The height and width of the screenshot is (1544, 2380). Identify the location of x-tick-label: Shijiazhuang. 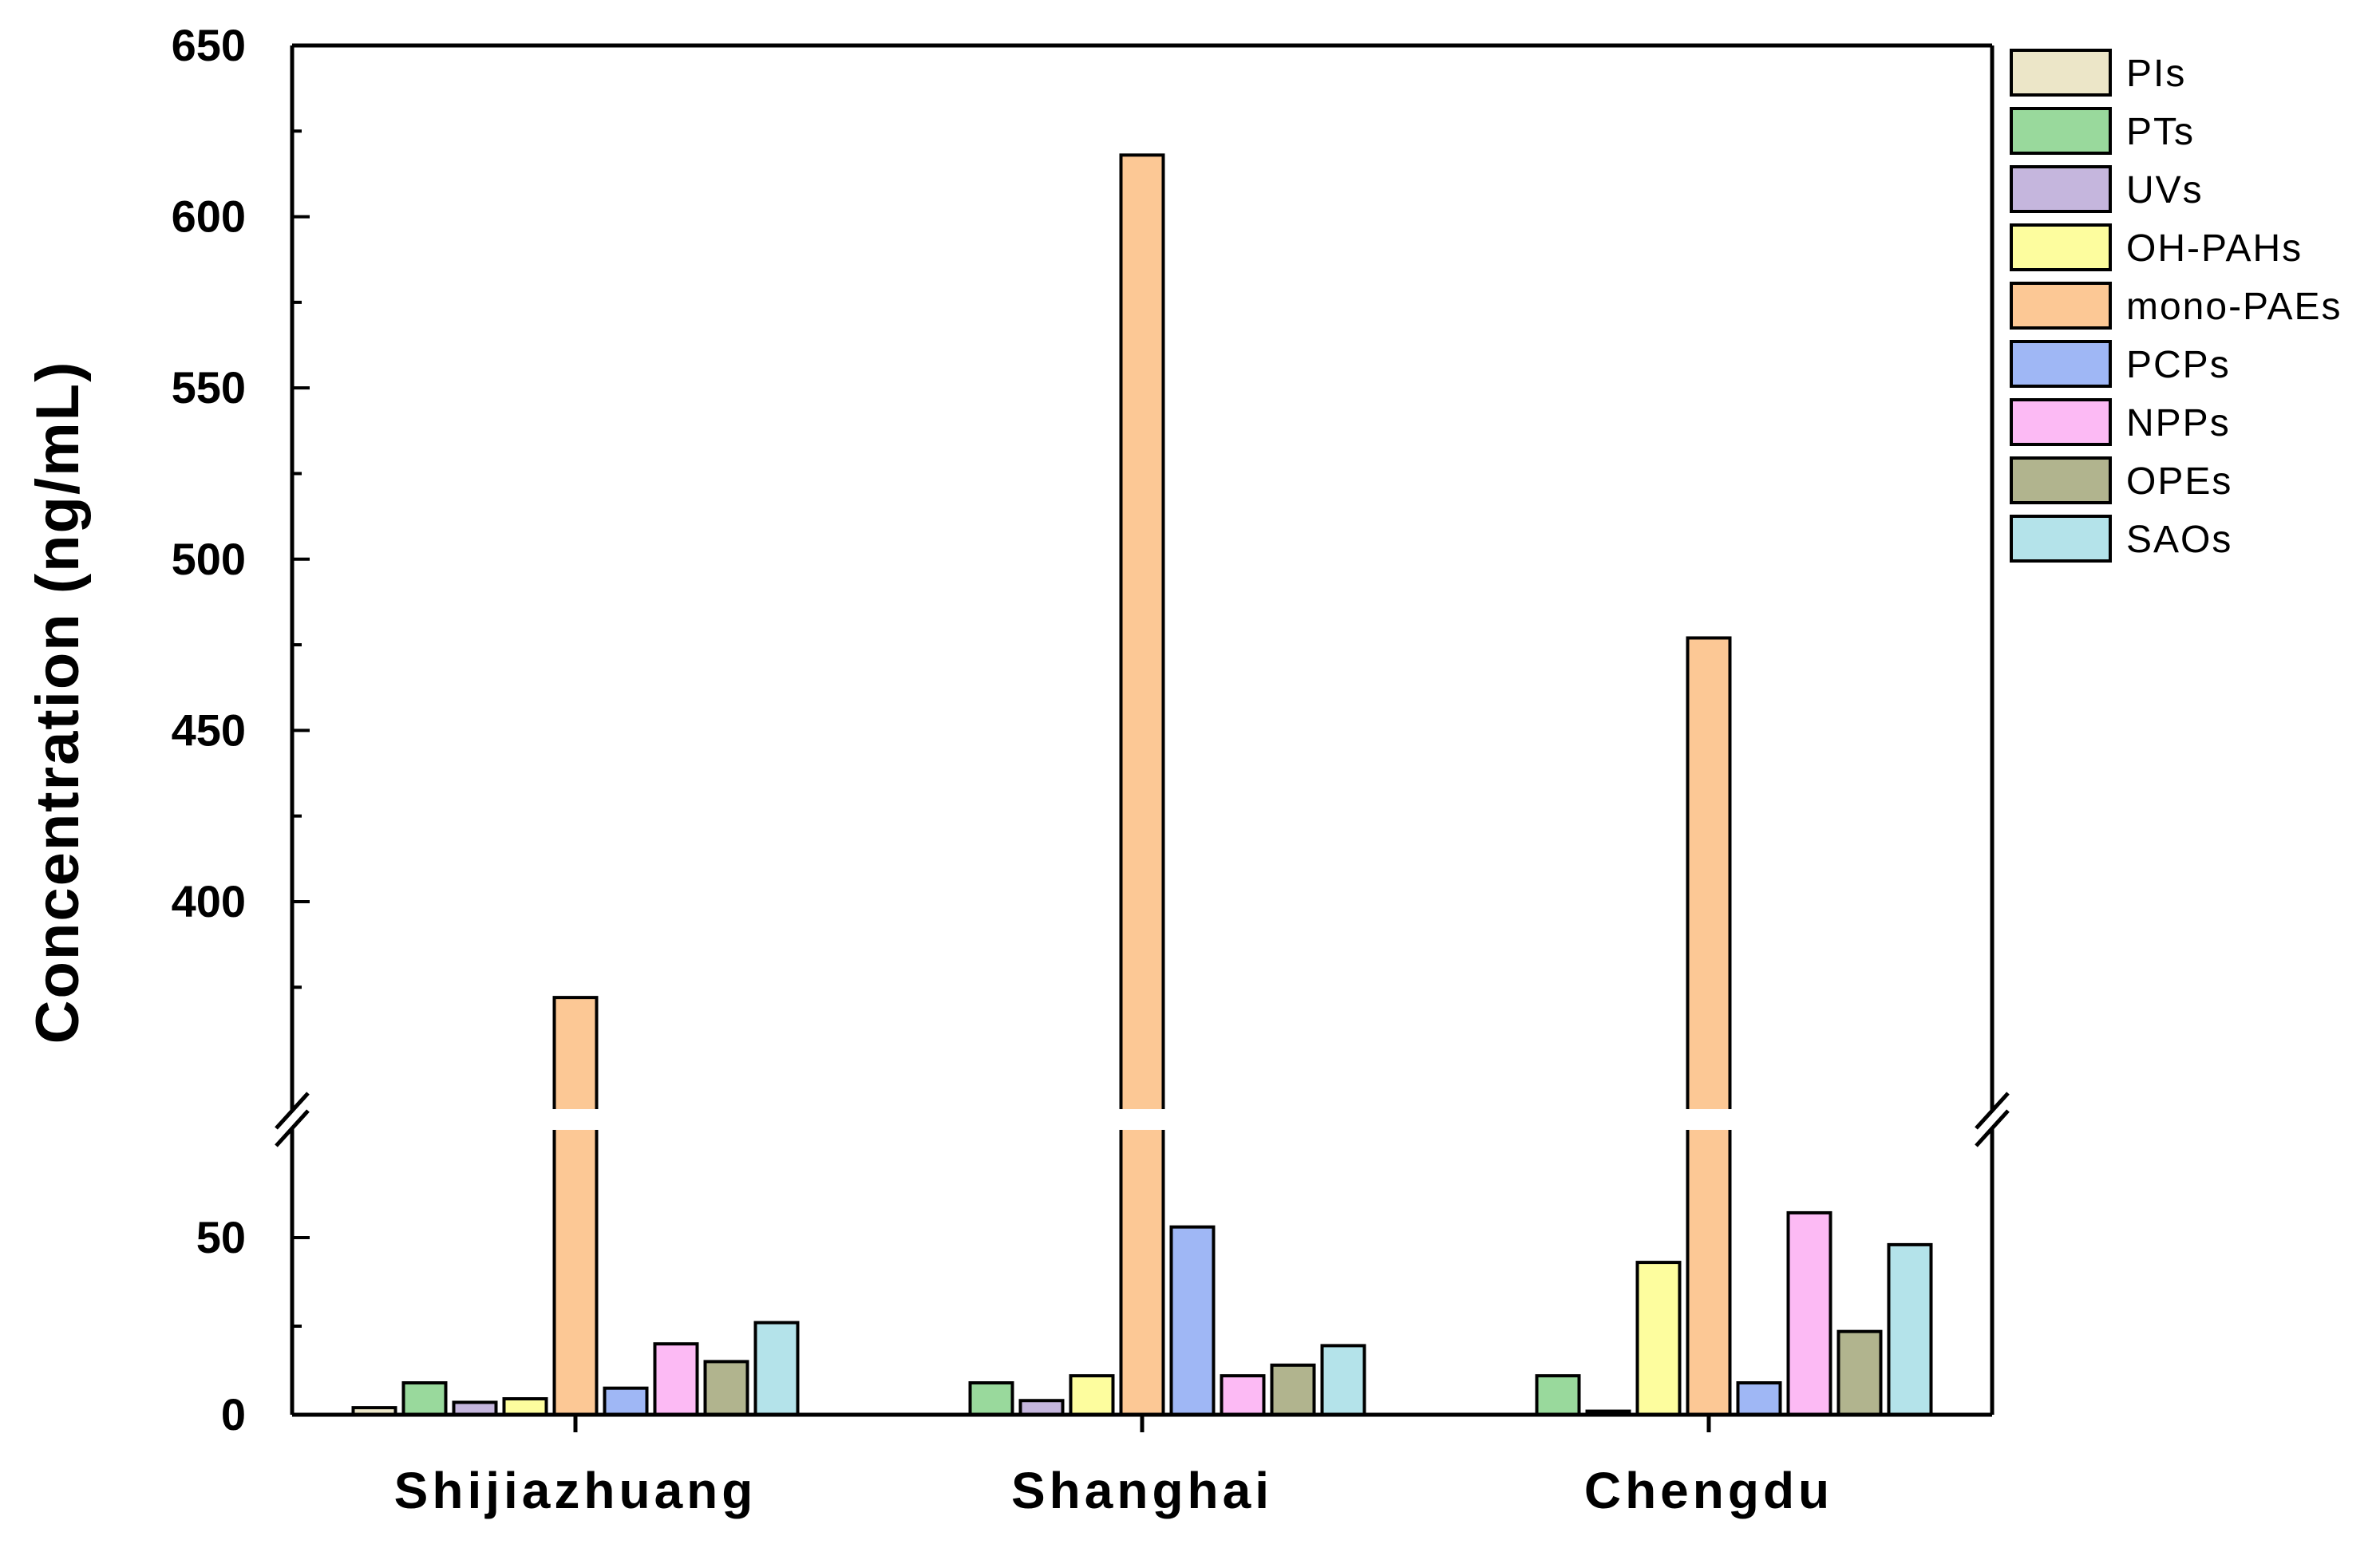
(575, 1490).